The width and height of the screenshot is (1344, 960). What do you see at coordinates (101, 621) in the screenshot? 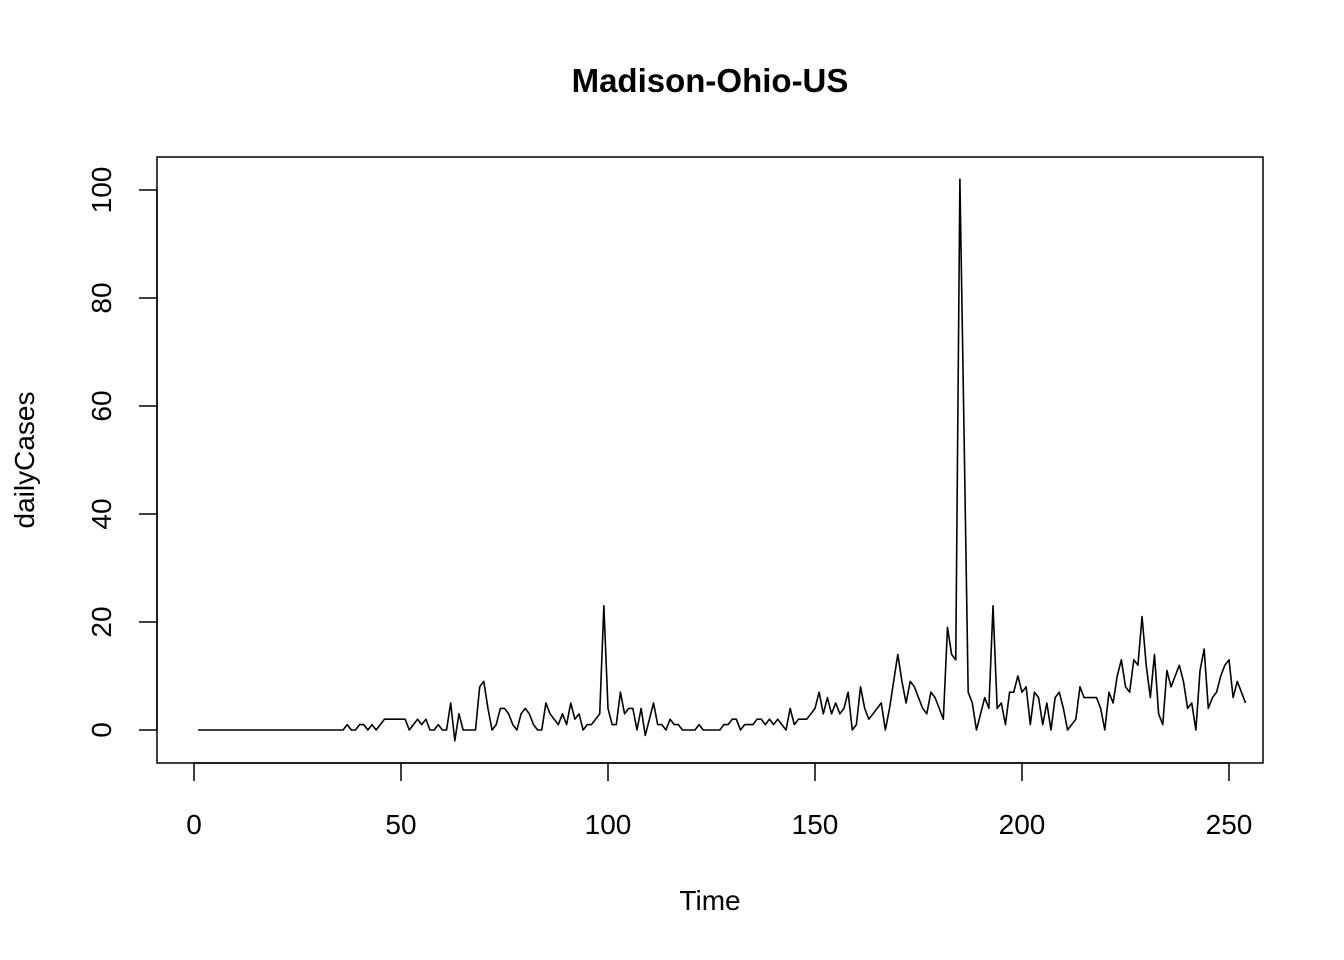
I see `y-tick-label: 20` at bounding box center [101, 621].